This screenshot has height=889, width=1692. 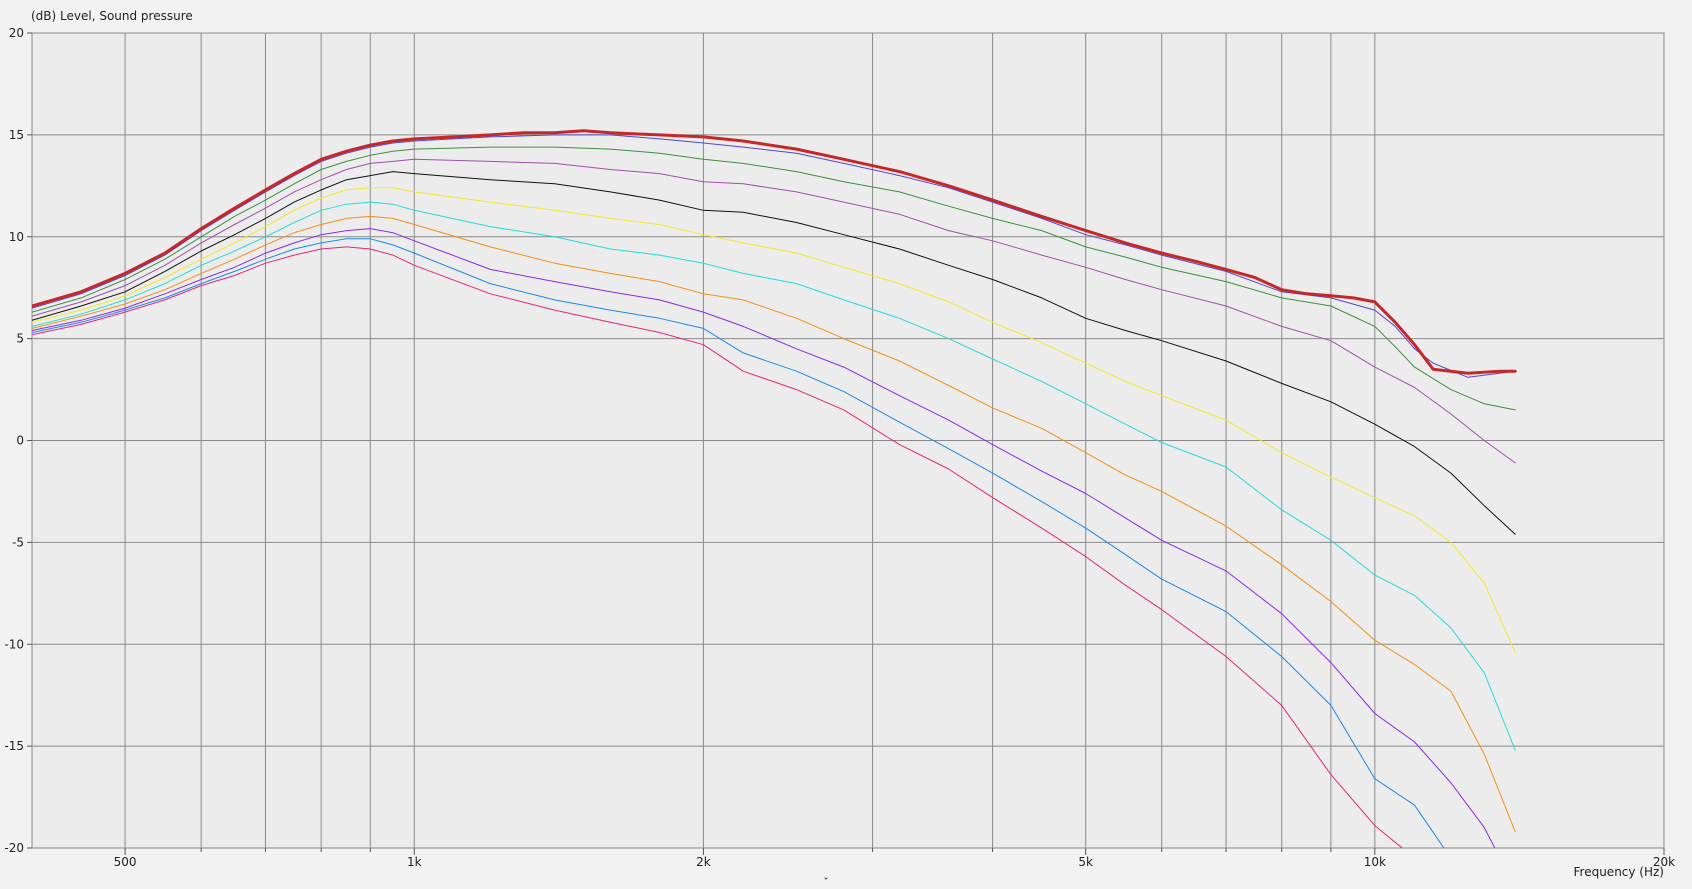 I want to click on y-tick-label: 0, so click(x=20, y=441).